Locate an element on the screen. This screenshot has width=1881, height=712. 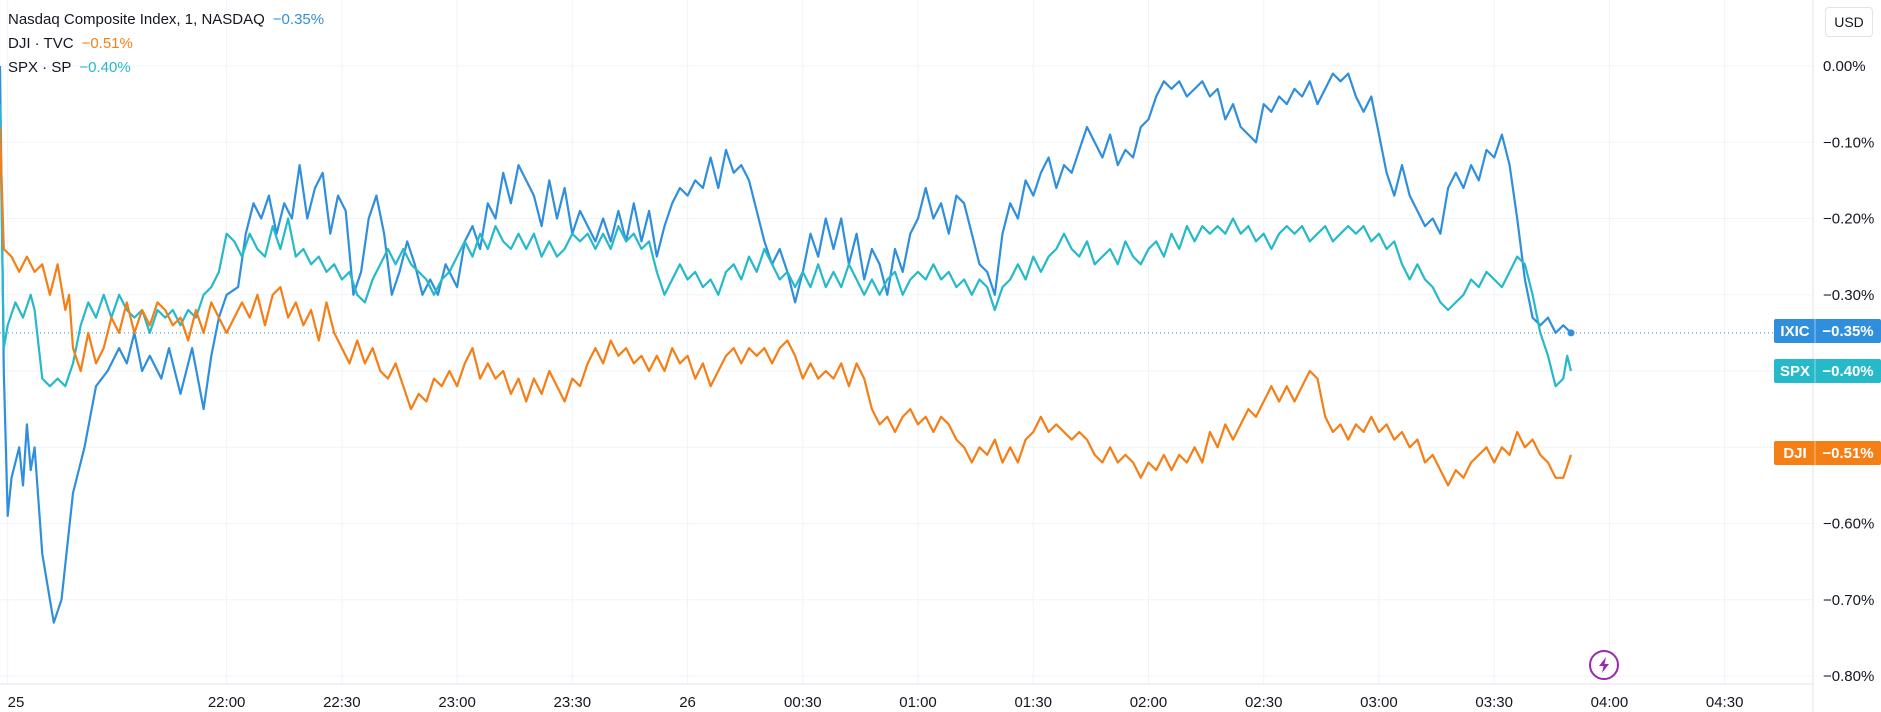
lightning-icon is located at coordinates (1604, 665).